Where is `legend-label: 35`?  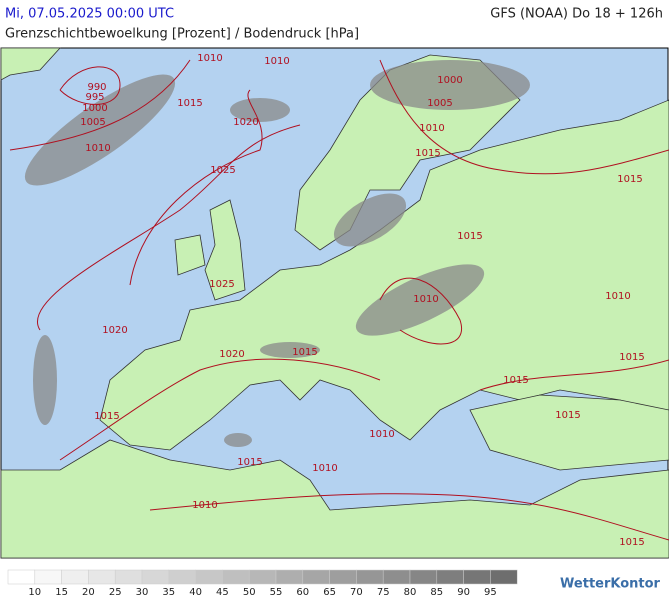 legend-label: 35 is located at coordinates (168, 592).